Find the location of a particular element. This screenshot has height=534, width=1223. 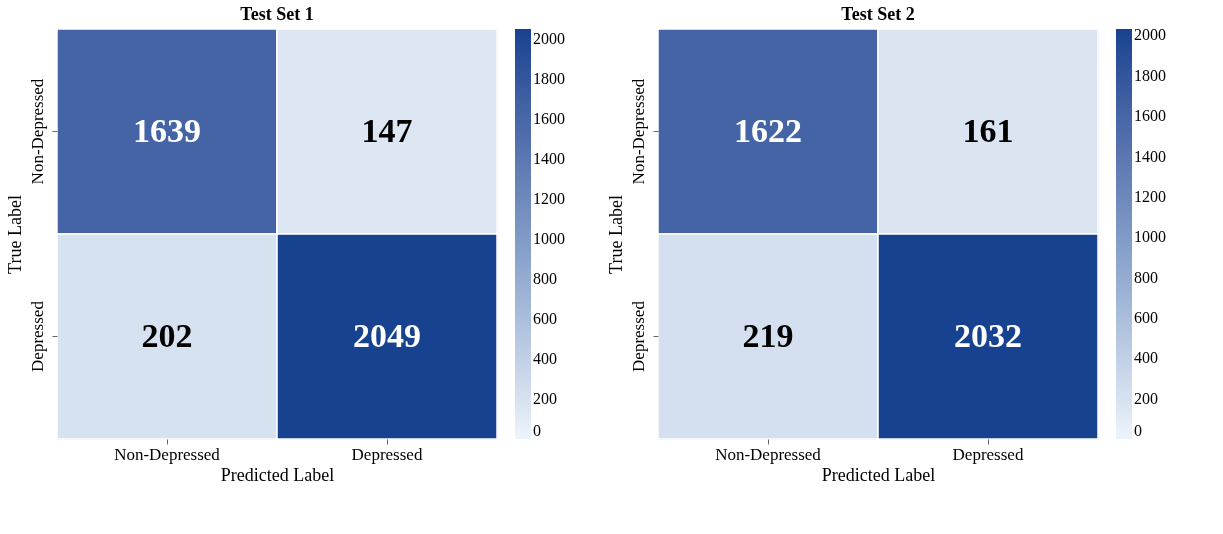

data-label: 1639 is located at coordinates (167, 130).